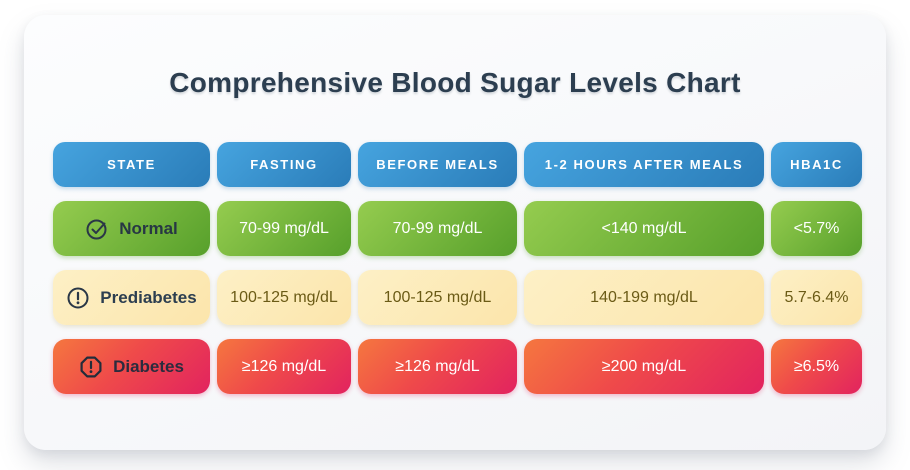 This screenshot has height=470, width=910. What do you see at coordinates (284, 366) in the screenshot?
I see `cell-diabetes-fasting: ≥126 mg/dL` at bounding box center [284, 366].